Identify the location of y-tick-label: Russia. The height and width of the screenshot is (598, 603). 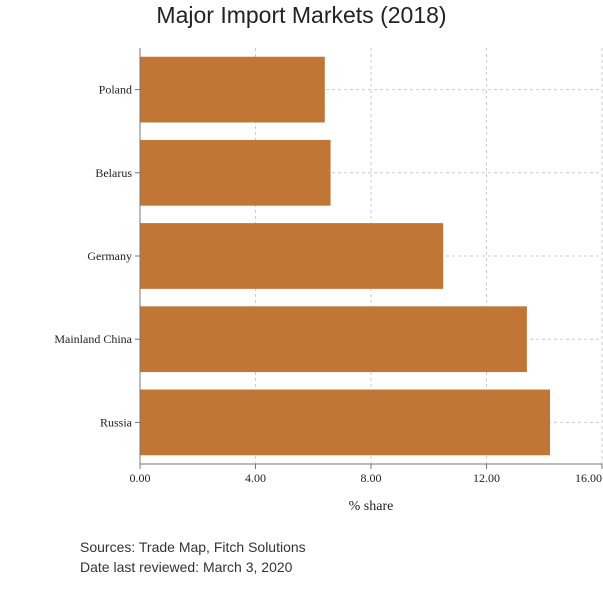
(116, 422).